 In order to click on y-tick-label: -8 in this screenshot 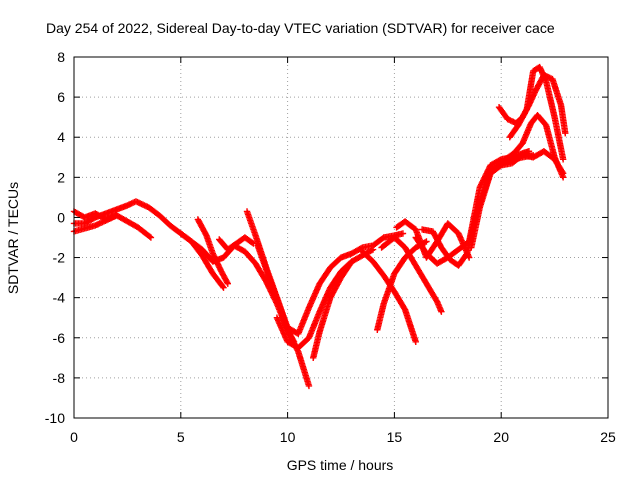, I will do `click(59, 378)`.